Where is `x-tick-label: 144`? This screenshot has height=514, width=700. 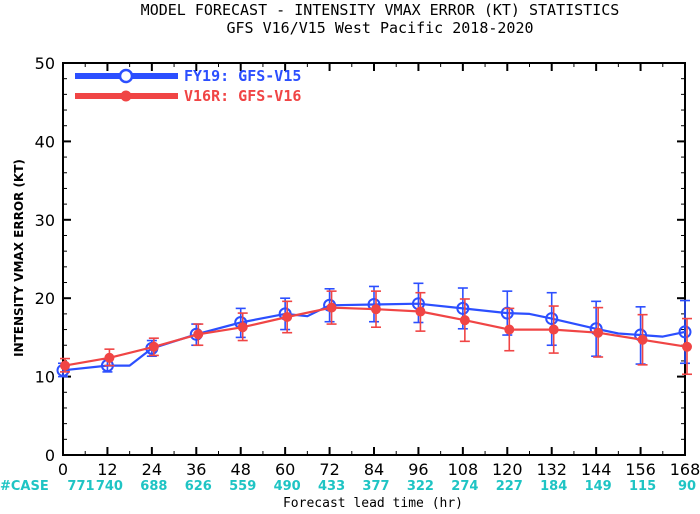
x-tick-label: 144 is located at coordinates (596, 469).